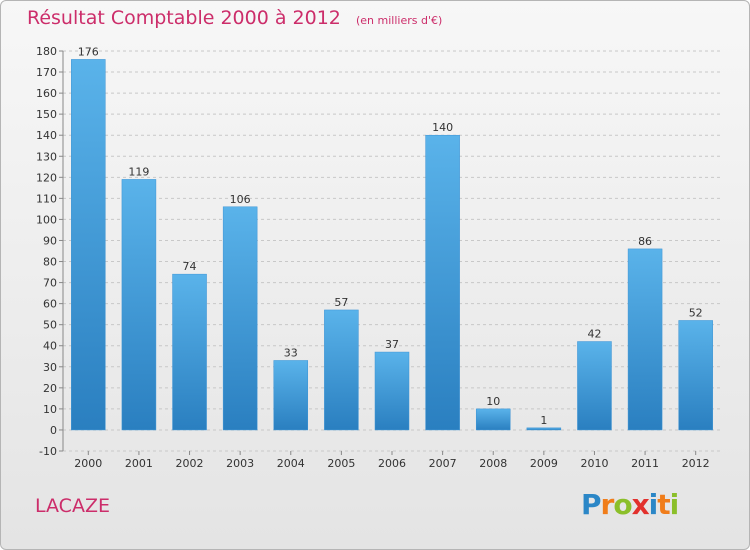  I want to click on y-tick-label: 80, so click(50, 262).